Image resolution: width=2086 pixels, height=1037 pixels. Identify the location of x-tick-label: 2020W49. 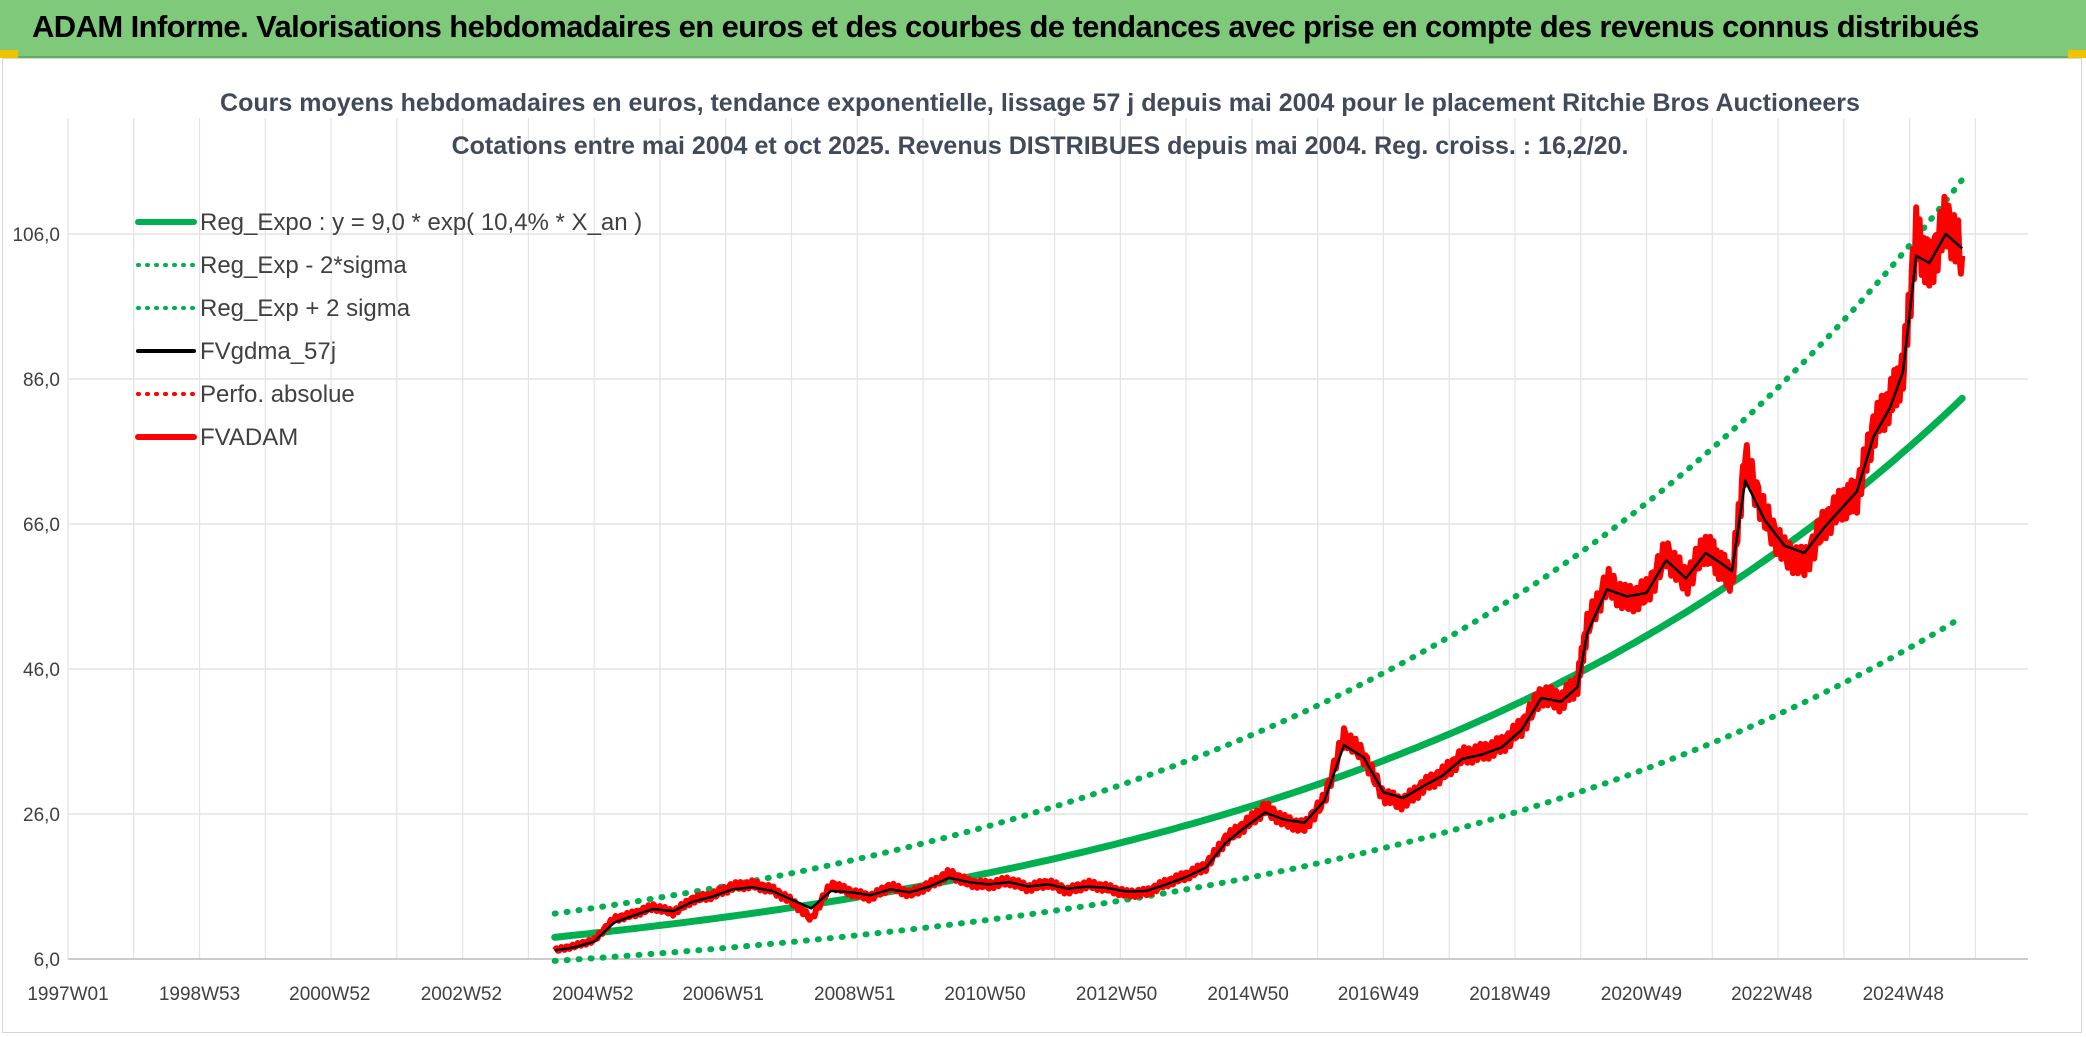
(1641, 994).